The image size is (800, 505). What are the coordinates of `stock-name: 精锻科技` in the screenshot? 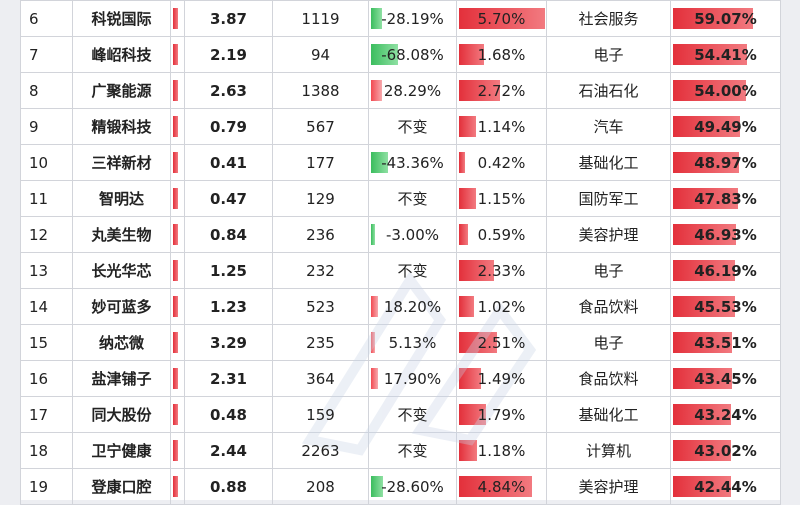 It's located at (121, 127).